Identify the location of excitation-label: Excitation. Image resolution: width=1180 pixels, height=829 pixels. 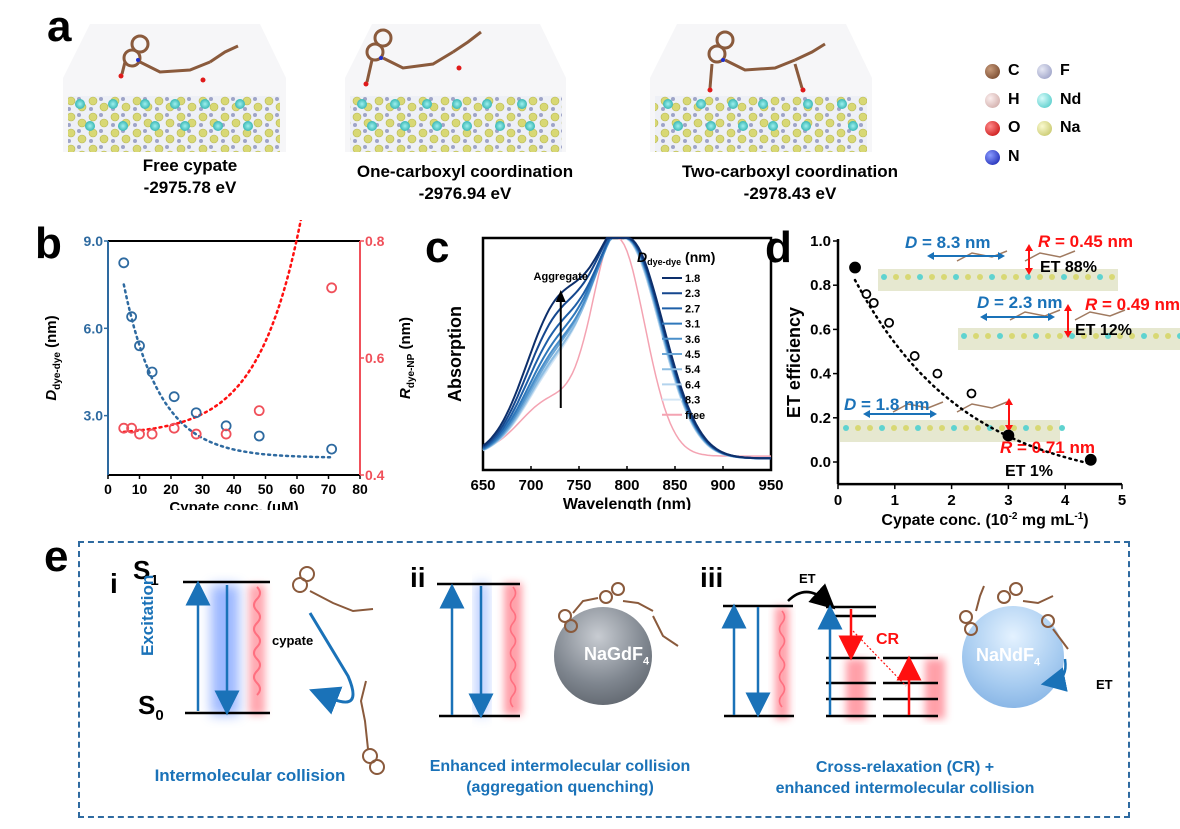
(147, 615).